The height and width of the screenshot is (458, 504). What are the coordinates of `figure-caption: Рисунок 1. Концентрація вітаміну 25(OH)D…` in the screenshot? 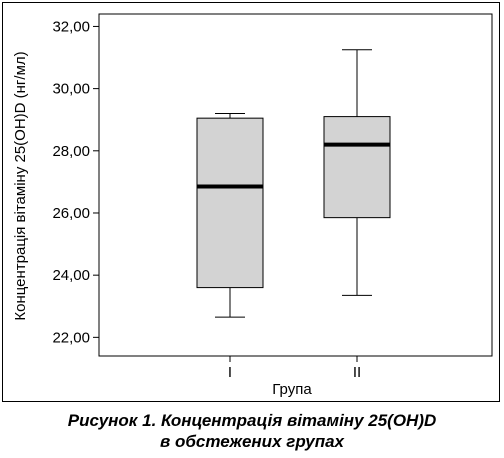 It's located at (252, 431).